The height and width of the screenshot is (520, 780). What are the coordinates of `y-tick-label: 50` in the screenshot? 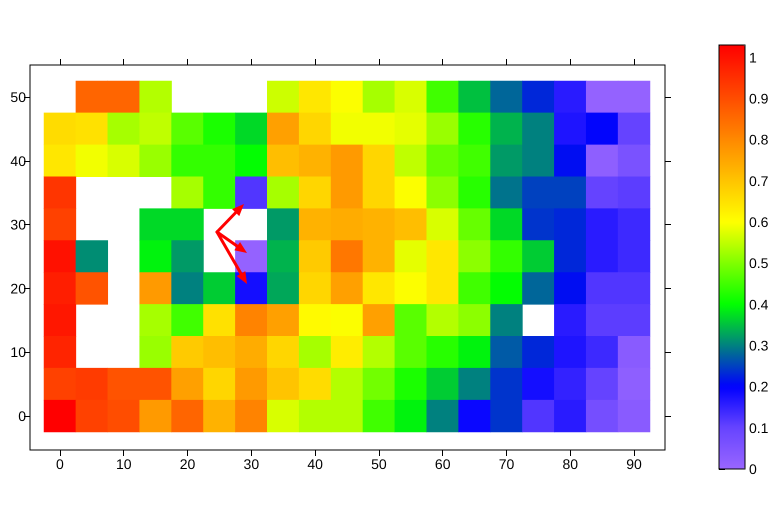 It's located at (18, 96).